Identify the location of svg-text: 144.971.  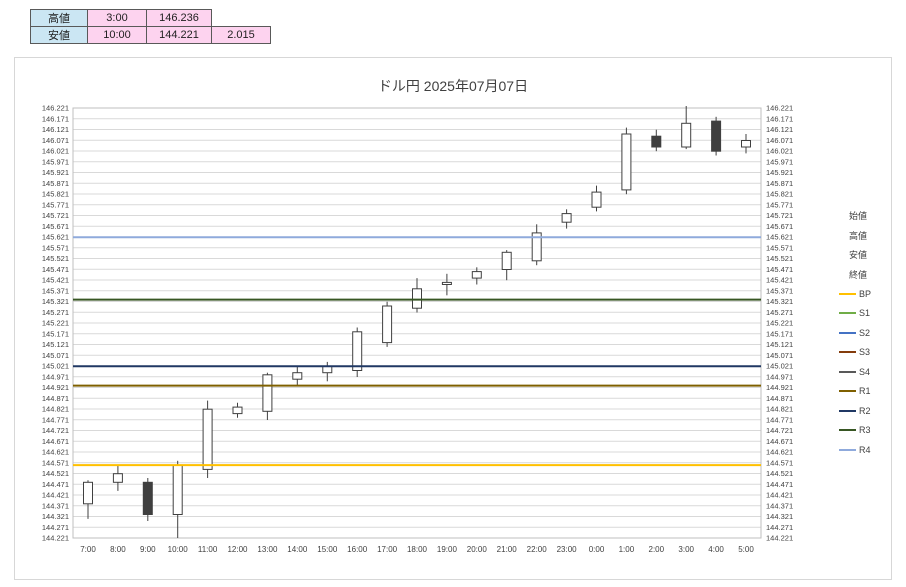
(779, 376).